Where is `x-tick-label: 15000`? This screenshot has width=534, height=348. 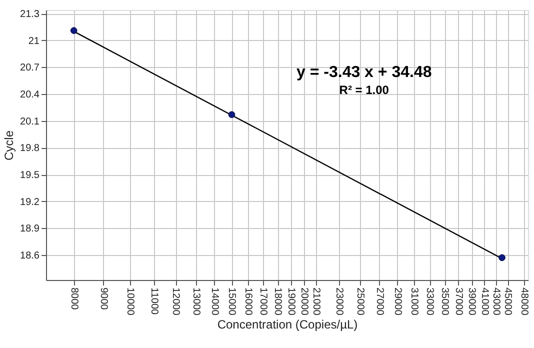 x-tick-label: 15000 is located at coordinates (232, 302).